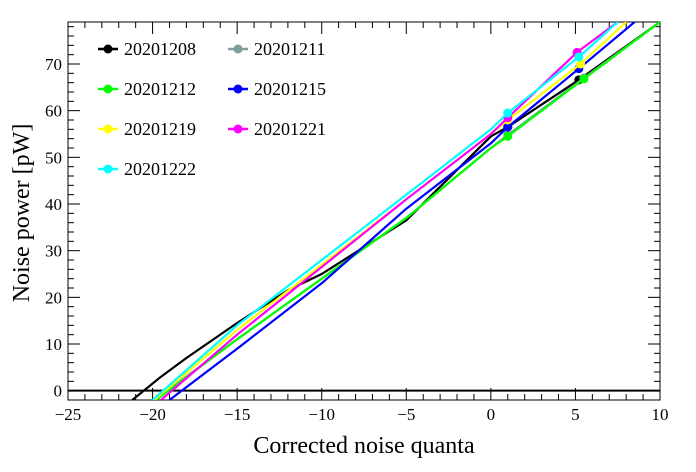 Image resolution: width=696 pixels, height=472 pixels. I want to click on y-tick-label: 40, so click(53, 204).